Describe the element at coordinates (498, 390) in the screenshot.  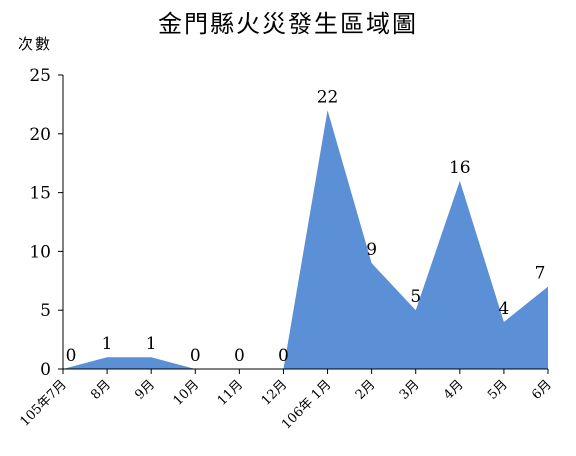
I see `x-tick-label: 5月` at that location.